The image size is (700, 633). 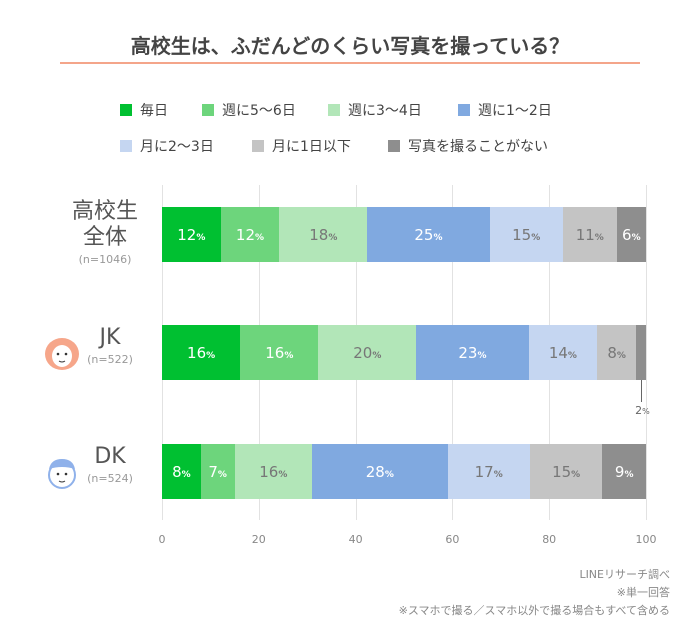 What do you see at coordinates (624, 574) in the screenshot?
I see `source-note: LINEリサーチ調べ` at bounding box center [624, 574].